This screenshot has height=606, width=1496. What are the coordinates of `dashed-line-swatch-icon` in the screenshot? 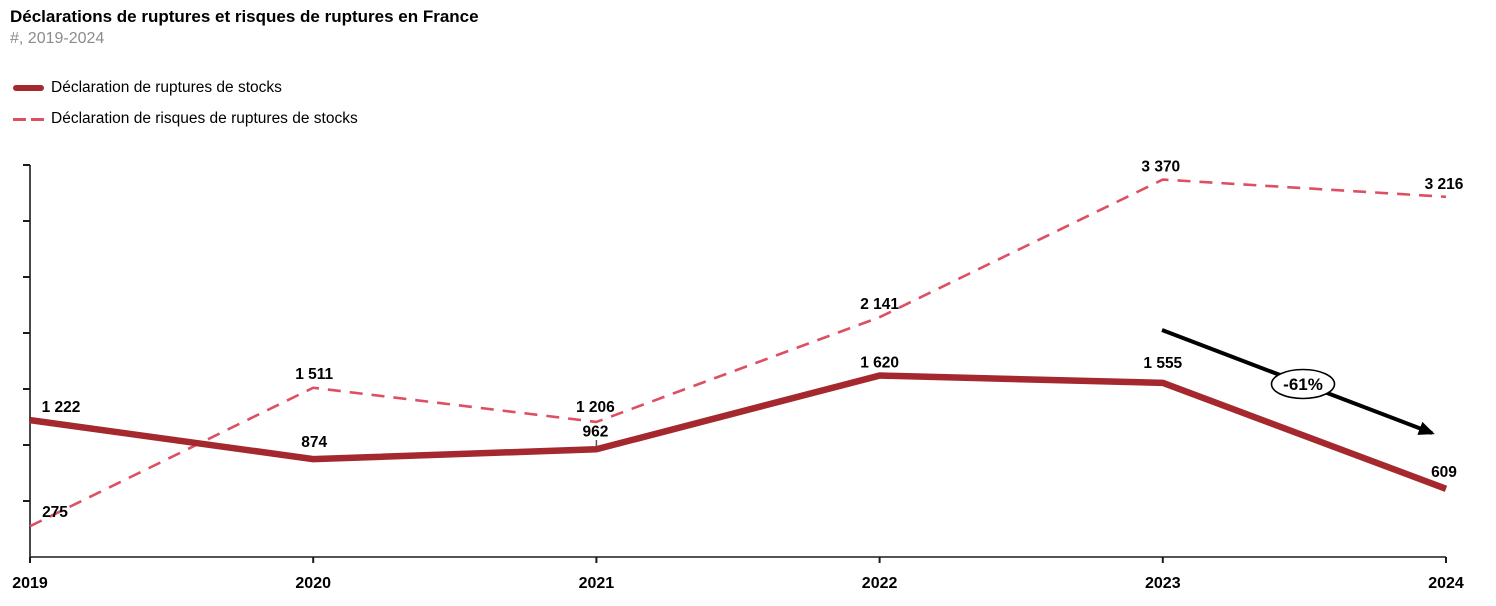 It's located at (28, 119).